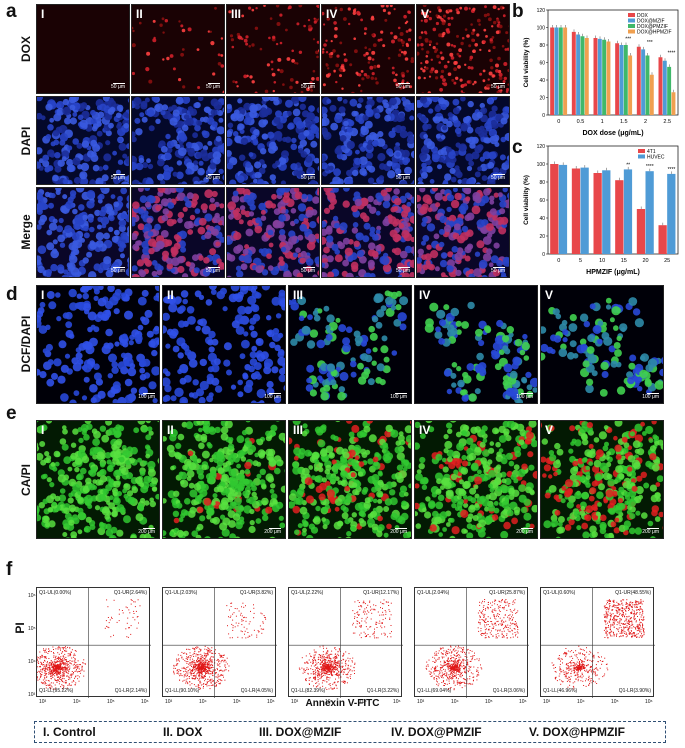 The width and height of the screenshot is (685, 748). What do you see at coordinates (542, 201) in the screenshot?
I see `panel-c-ytick-4: 60` at bounding box center [542, 201].